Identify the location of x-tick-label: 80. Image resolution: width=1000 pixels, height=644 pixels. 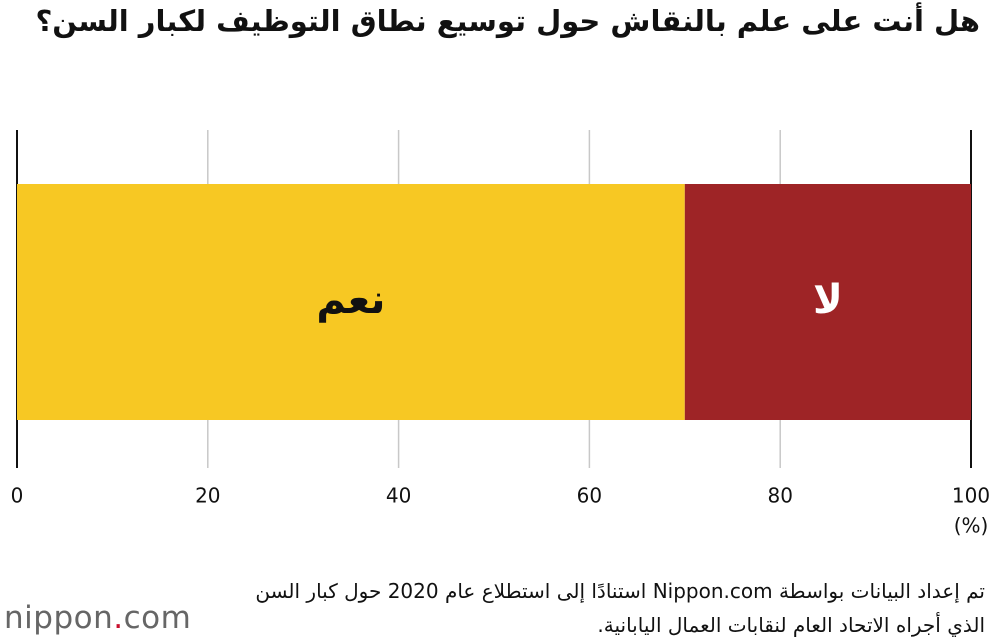
(779, 496).